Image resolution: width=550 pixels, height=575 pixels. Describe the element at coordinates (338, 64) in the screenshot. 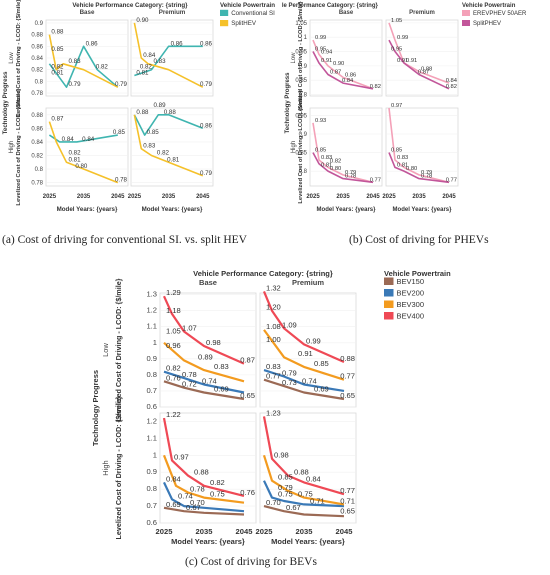

I see `data-label: 0.90` at that location.